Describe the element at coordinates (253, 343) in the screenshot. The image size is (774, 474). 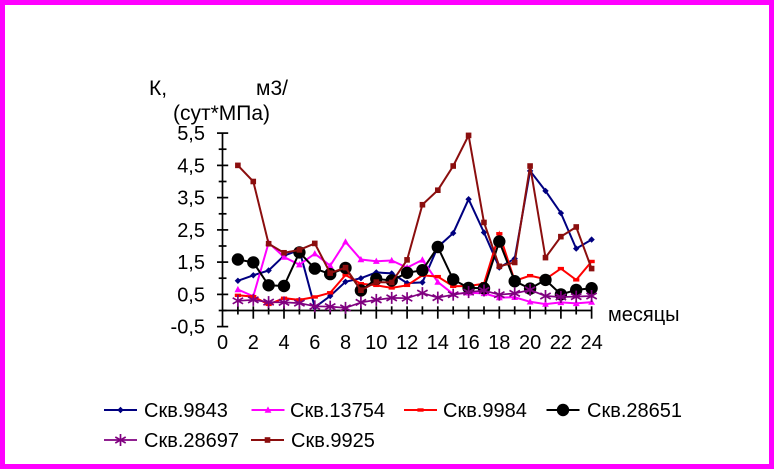
I see `svg-text: 2` at that location.